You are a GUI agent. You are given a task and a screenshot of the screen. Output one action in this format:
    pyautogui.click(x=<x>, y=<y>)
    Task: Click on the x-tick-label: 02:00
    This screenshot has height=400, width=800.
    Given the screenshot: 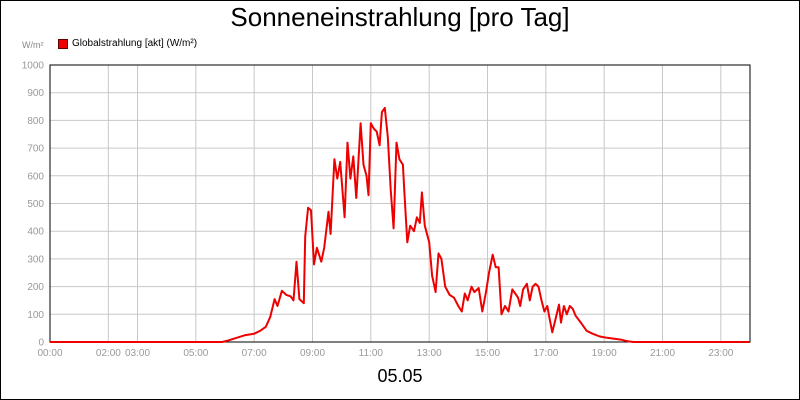 What is the action you would take?
    pyautogui.click(x=108, y=353)
    